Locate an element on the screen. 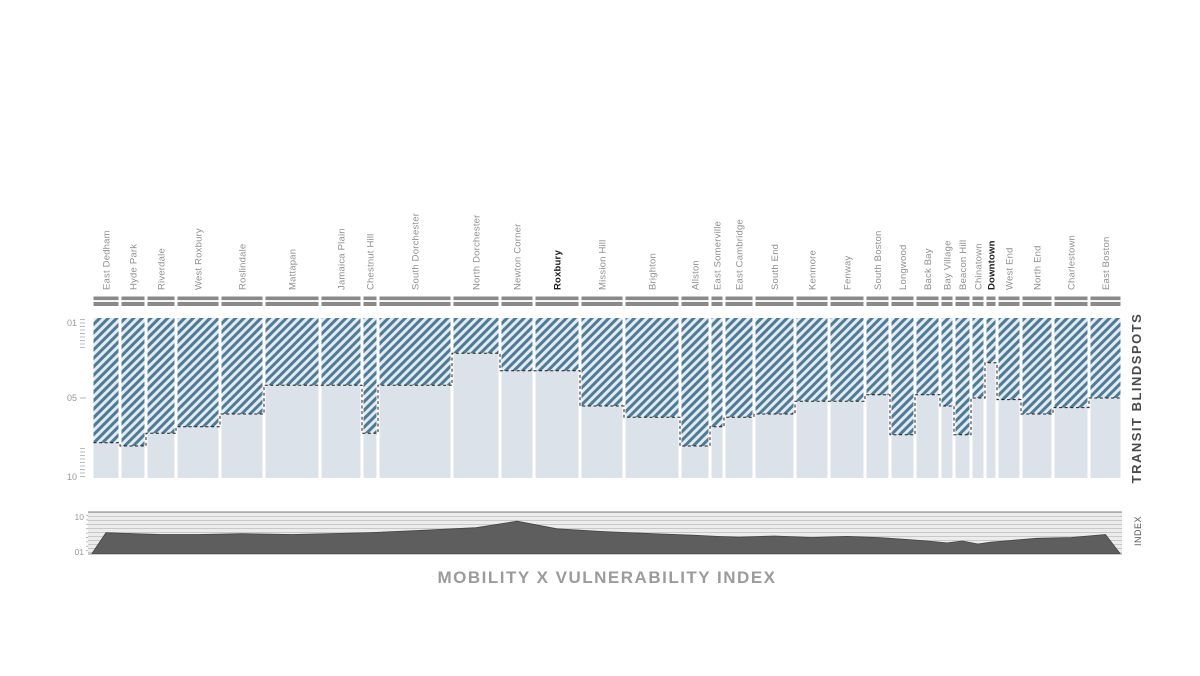  main-axis-tick-label: 10 is located at coordinates (72, 477).